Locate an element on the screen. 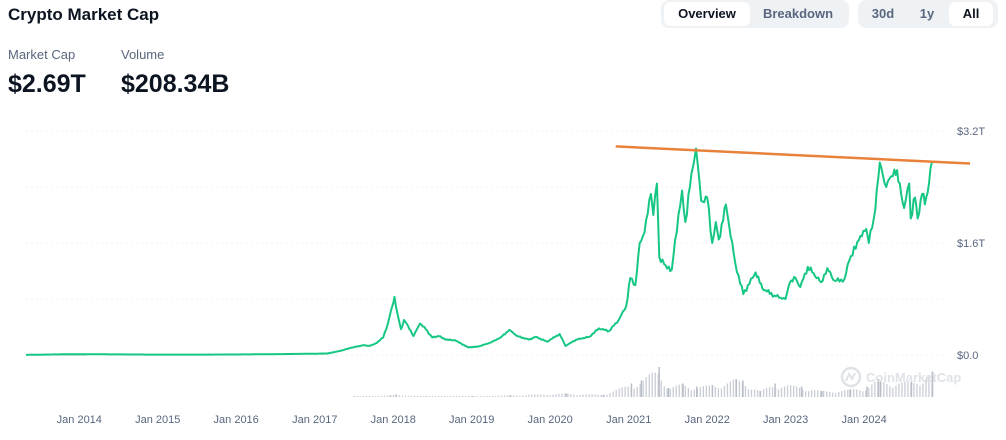 The image size is (1006, 440). y-axis-ticks: $0.0 $1.6T $3.2T is located at coordinates (971, 244).